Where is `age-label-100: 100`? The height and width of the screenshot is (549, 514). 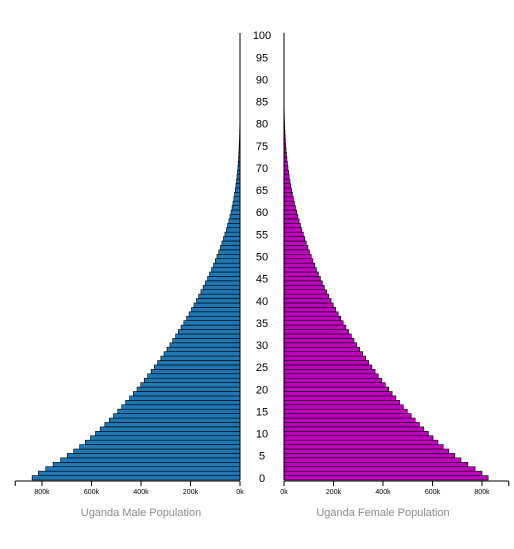
age-label-100: 100 is located at coordinates (262, 36).